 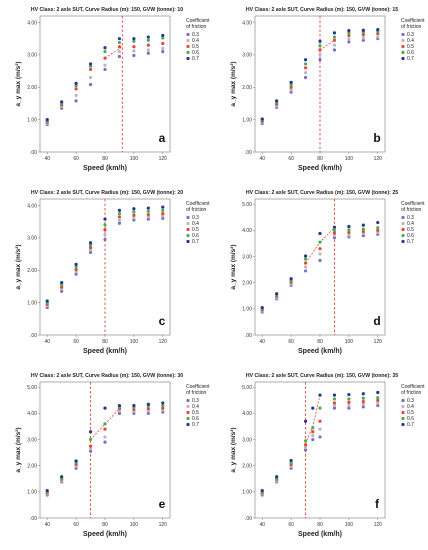 What do you see at coordinates (327, 45) in the screenshot?
I see `trend-line` at bounding box center [327, 45].